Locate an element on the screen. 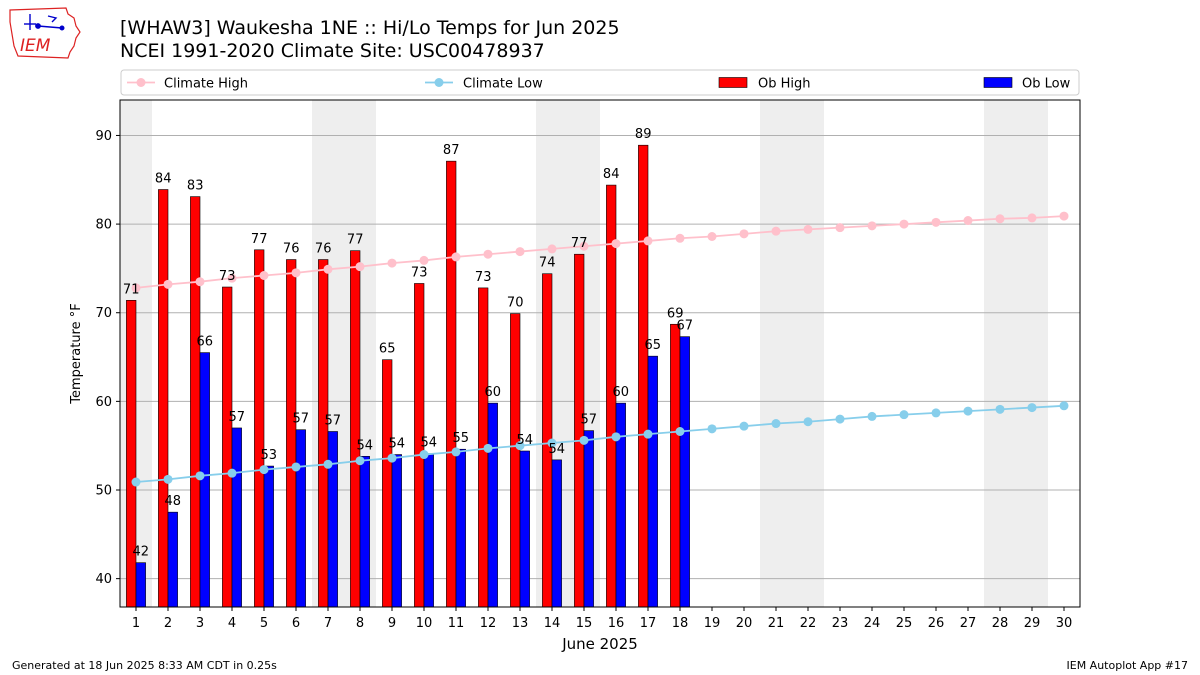 Image resolution: width=1200 pixels, height=675 pixels. ob-low-label: 60 is located at coordinates (493, 392).